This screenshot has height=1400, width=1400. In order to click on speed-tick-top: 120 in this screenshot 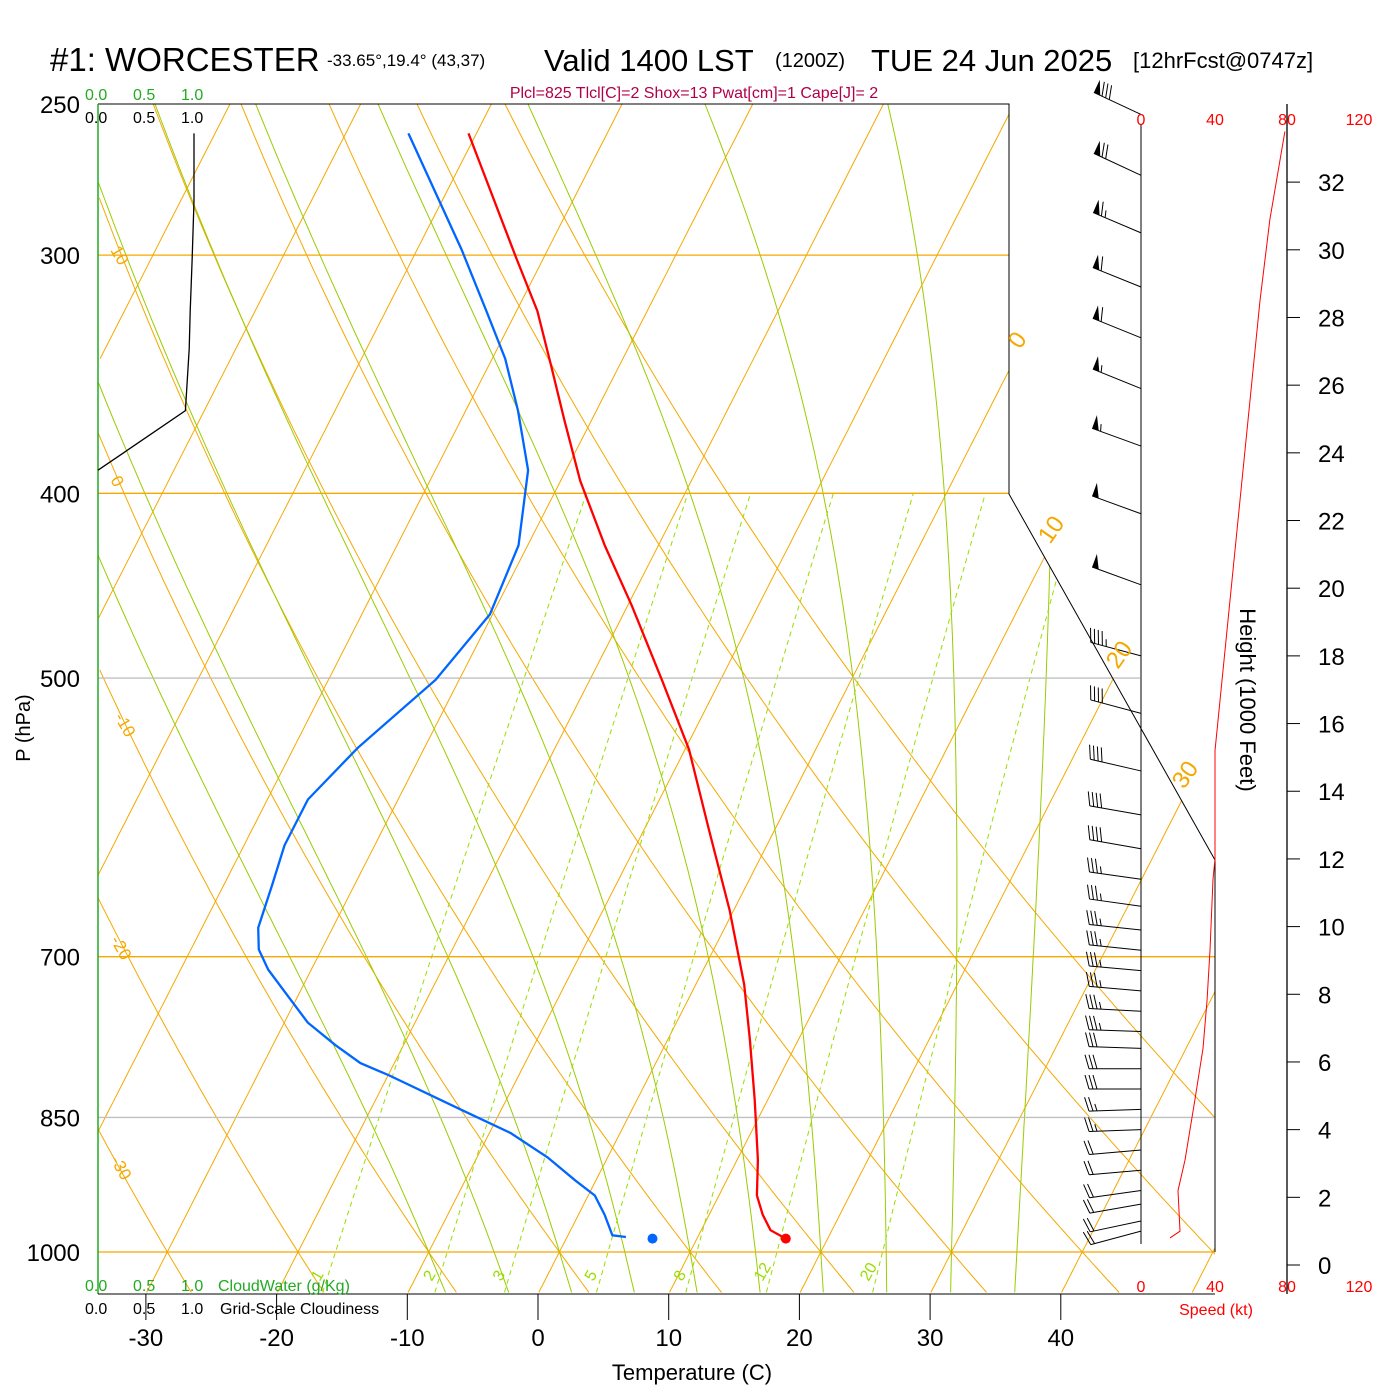, I will do `click(1359, 120)`.